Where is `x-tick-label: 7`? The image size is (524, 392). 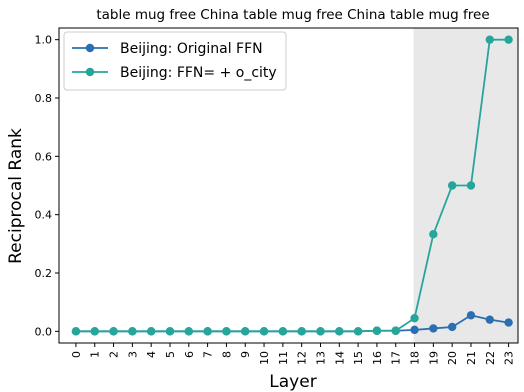 x-tick-label: 7 is located at coordinates (208, 354).